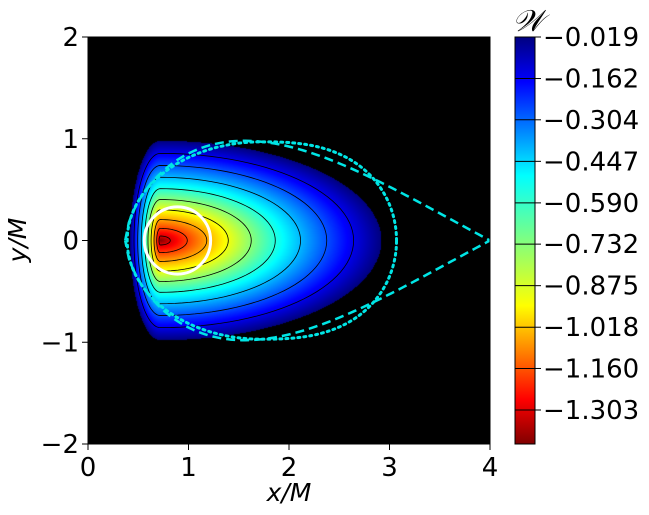 The height and width of the screenshot is (515, 649). Describe the element at coordinates (188, 468) in the screenshot. I see `x-tick-label: 1` at that location.